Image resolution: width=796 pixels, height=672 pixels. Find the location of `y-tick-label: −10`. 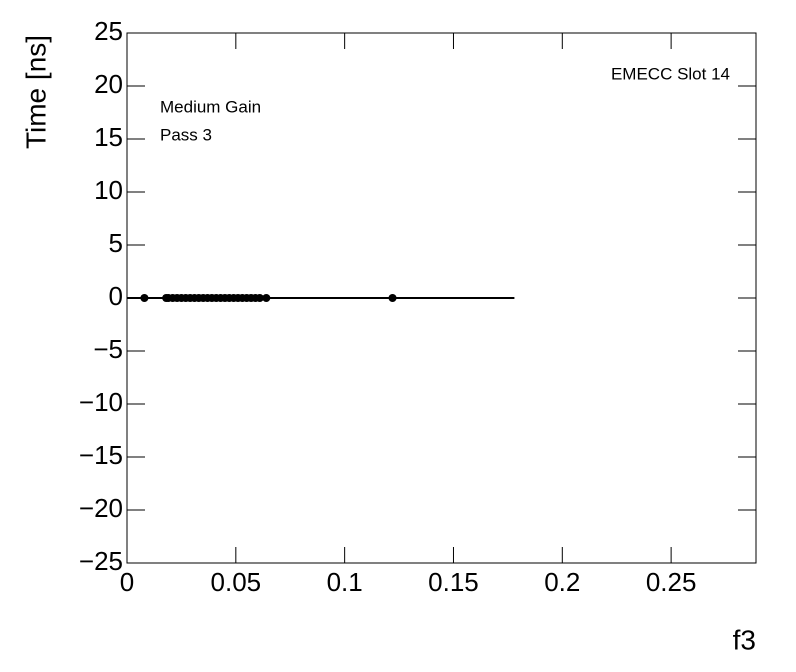

y-tick-label: −10 is located at coordinates (101, 402).